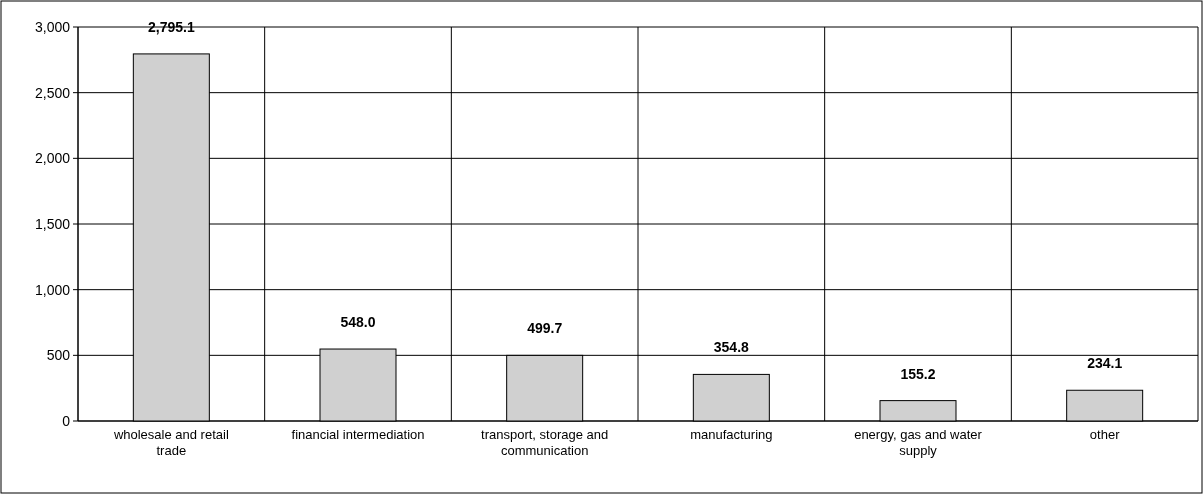  Describe the element at coordinates (918, 373) in the screenshot. I see `data-label: 155.2` at that location.